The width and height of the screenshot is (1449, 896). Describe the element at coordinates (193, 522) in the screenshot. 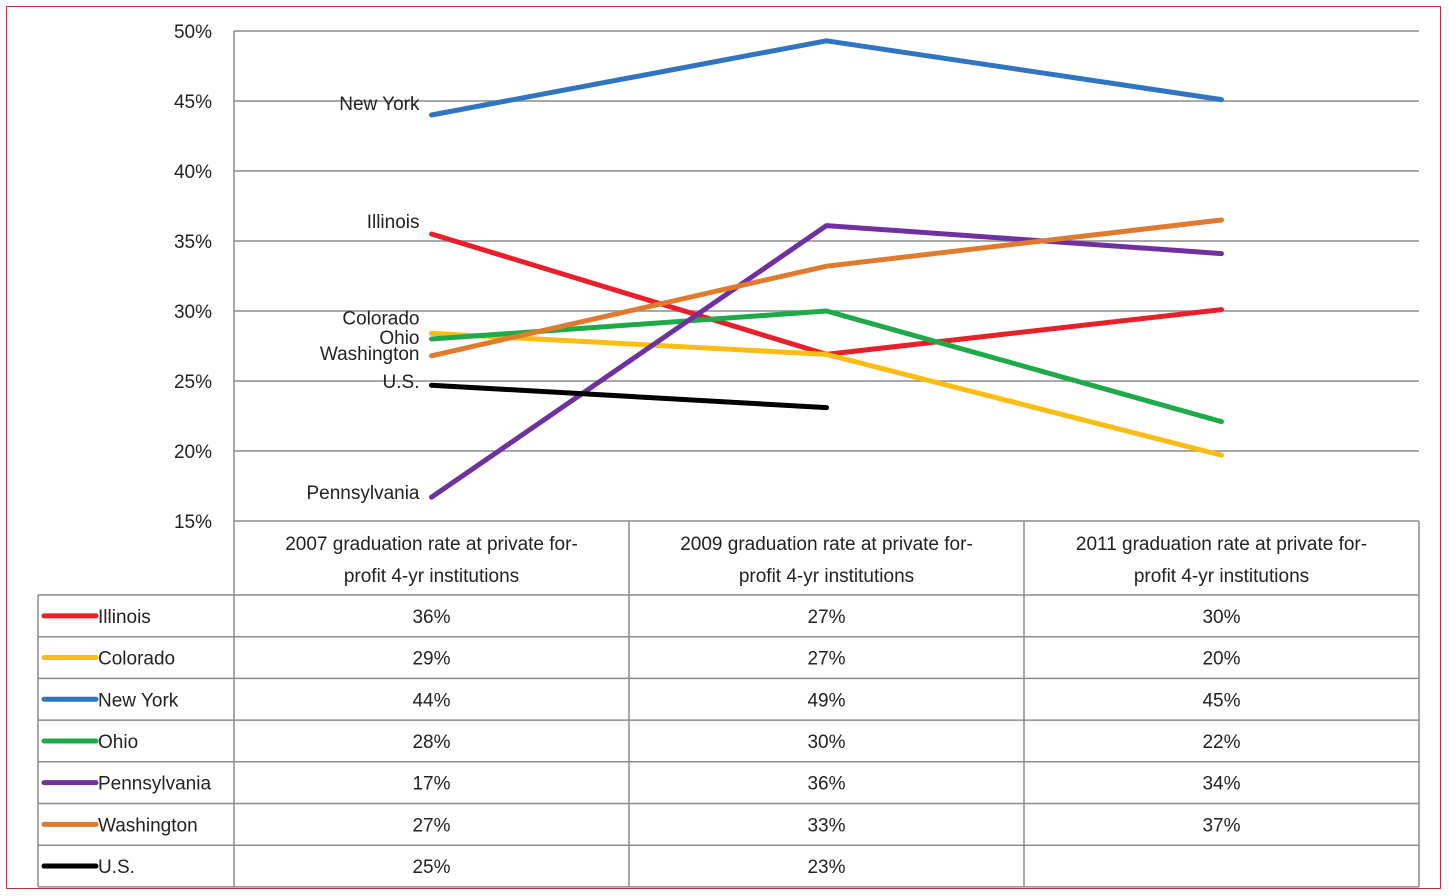

I see `y-tick-label: 15%` at that location.